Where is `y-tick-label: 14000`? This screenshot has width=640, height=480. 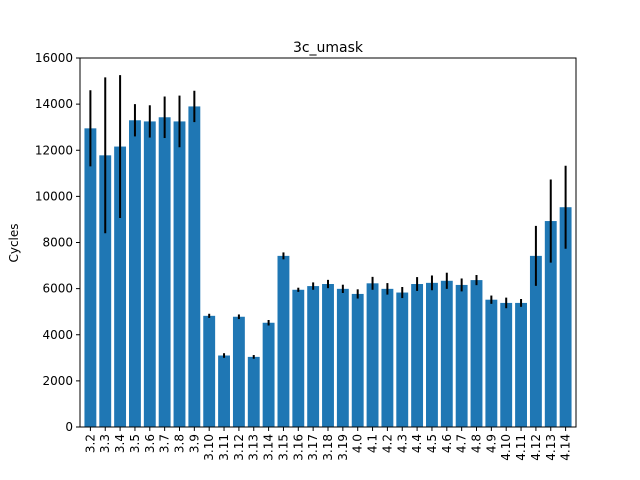
y-tick-label: 14000 is located at coordinates (54, 104).